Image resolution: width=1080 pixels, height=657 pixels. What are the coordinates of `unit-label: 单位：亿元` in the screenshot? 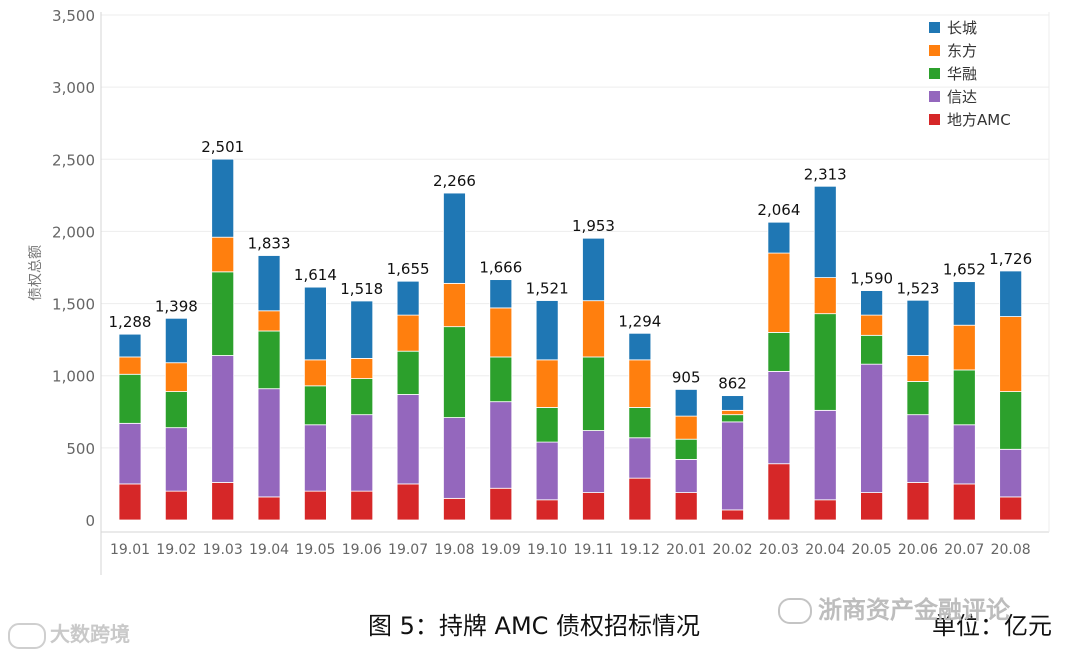 It's located at (992, 626).